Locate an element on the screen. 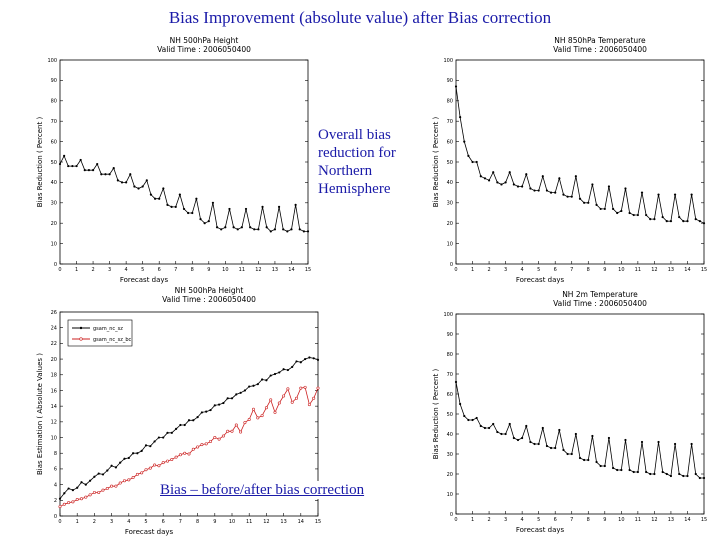 This screenshot has width=720, height=540. x-tick-label: 4 is located at coordinates (126, 270).